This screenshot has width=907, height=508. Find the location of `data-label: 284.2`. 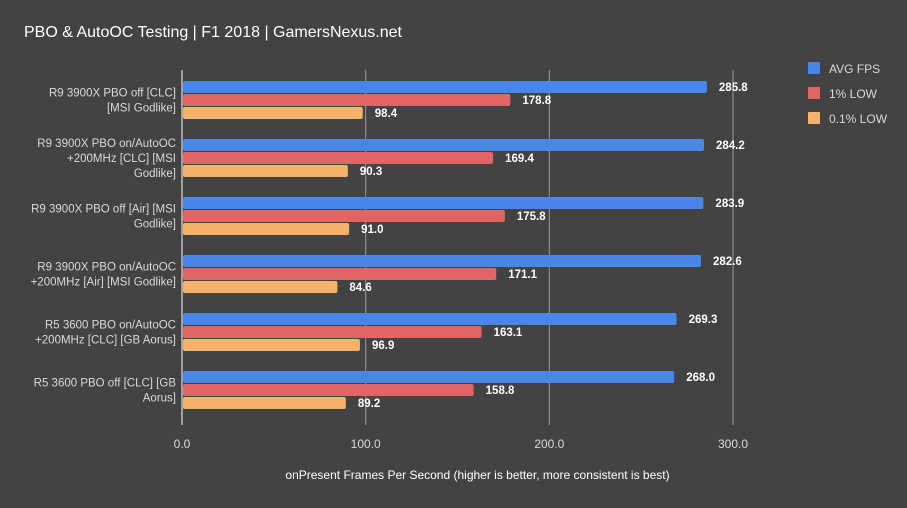

data-label: 284.2 is located at coordinates (730, 146).